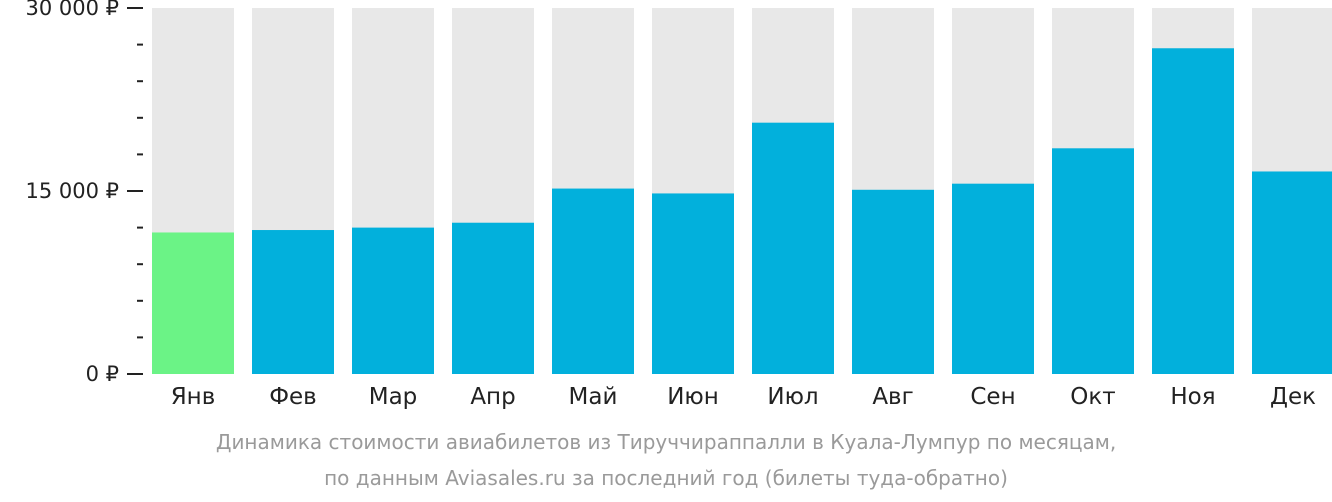 The height and width of the screenshot is (502, 1332). What do you see at coordinates (193, 397) in the screenshot?
I see `x-tick-label: Янв` at bounding box center [193, 397].